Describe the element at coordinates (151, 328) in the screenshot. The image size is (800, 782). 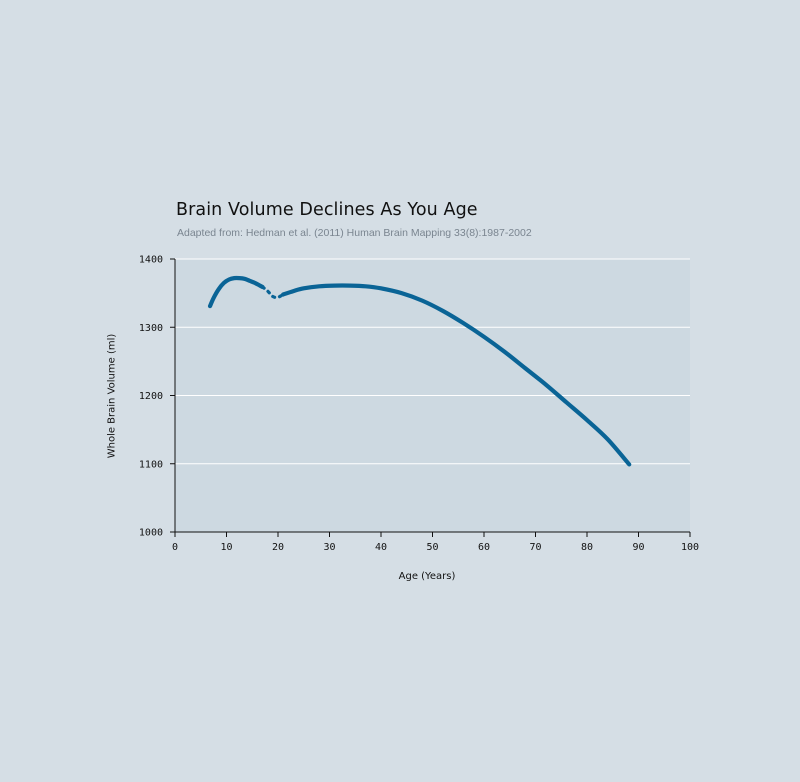
I see `y-tick-label-3: 1300` at that location.